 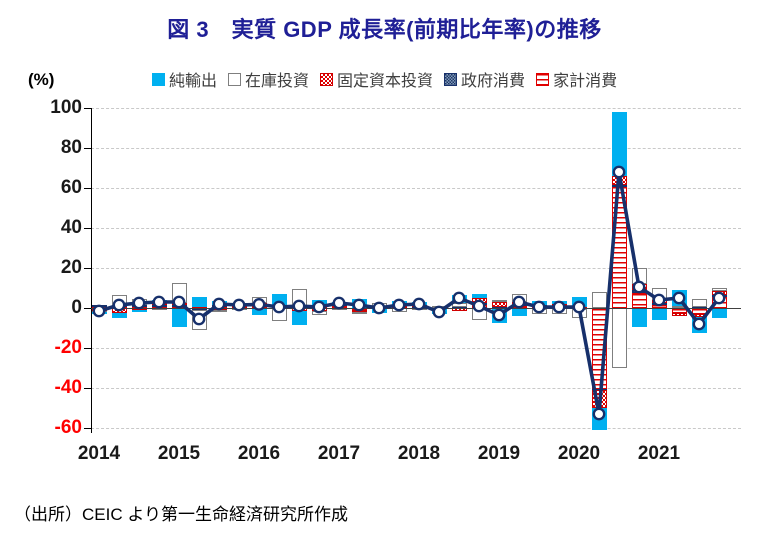 I want to click on legend-label-inventory: 在庫投資, so click(x=277, y=81).